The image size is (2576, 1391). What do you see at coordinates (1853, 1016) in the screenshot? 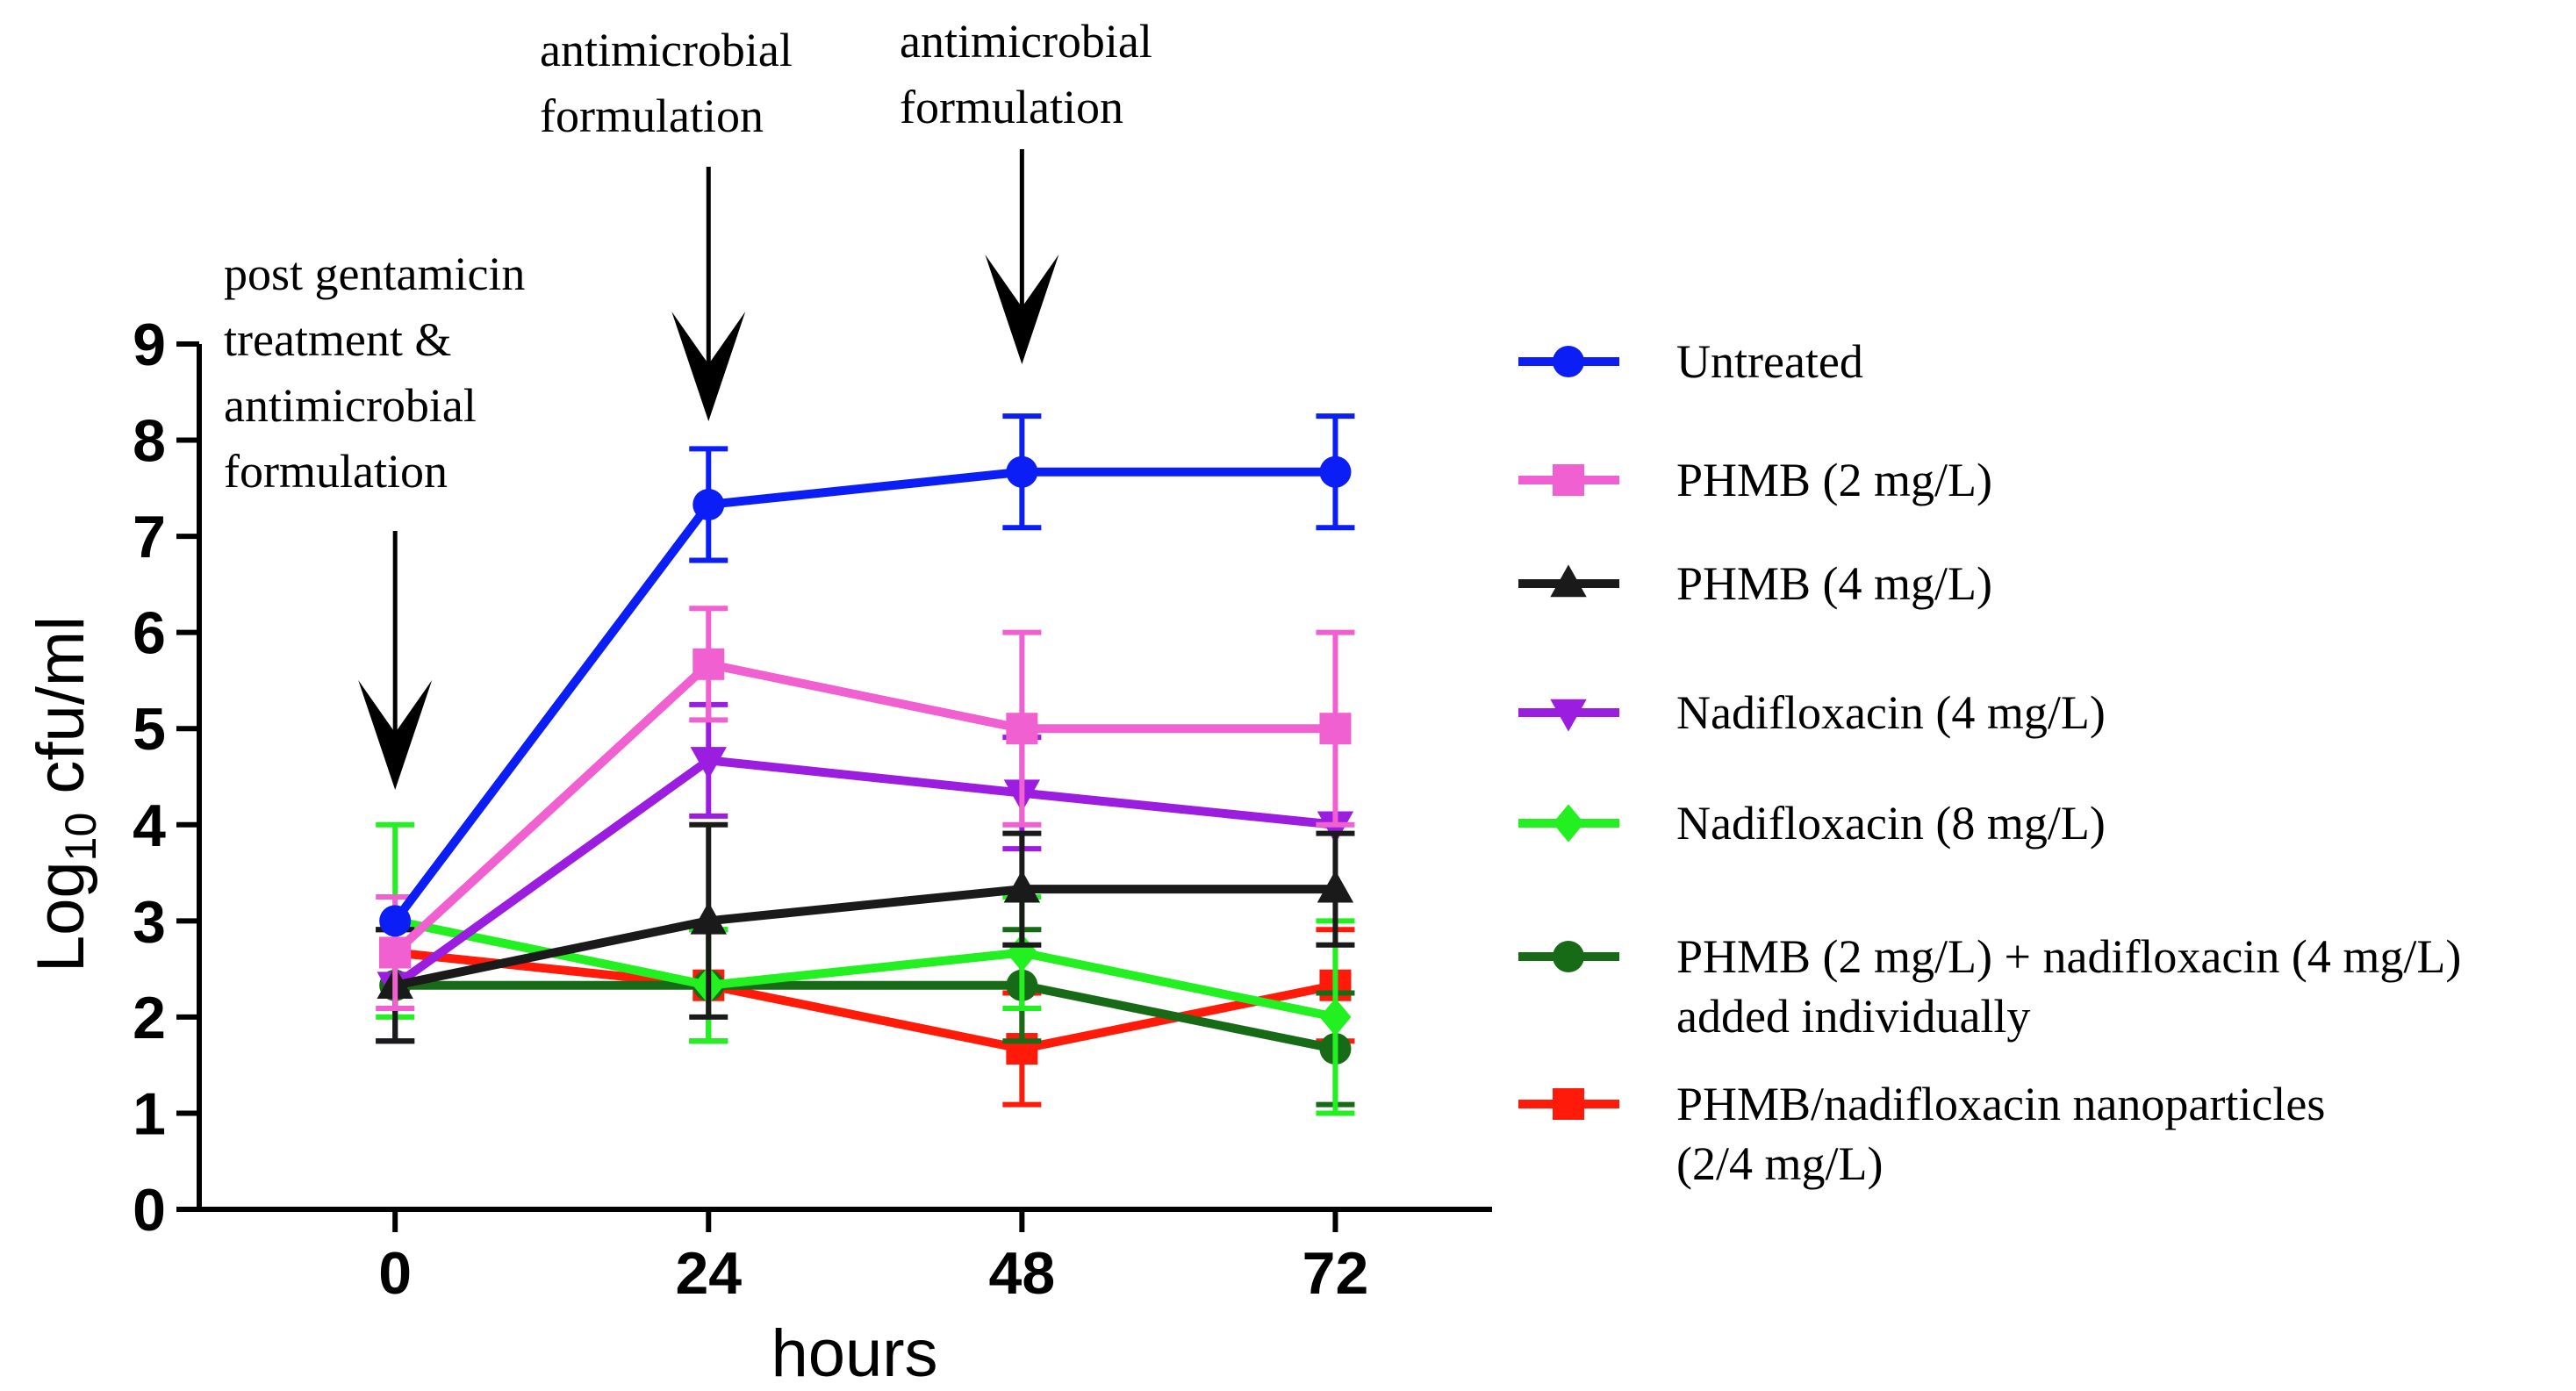
I see `legend-label-line2: added individually` at bounding box center [1853, 1016].